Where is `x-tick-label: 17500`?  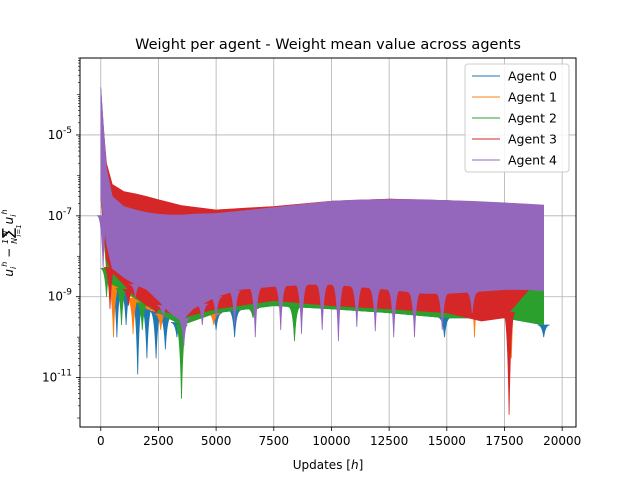
x-tick-label: 17500 is located at coordinates (504, 441).